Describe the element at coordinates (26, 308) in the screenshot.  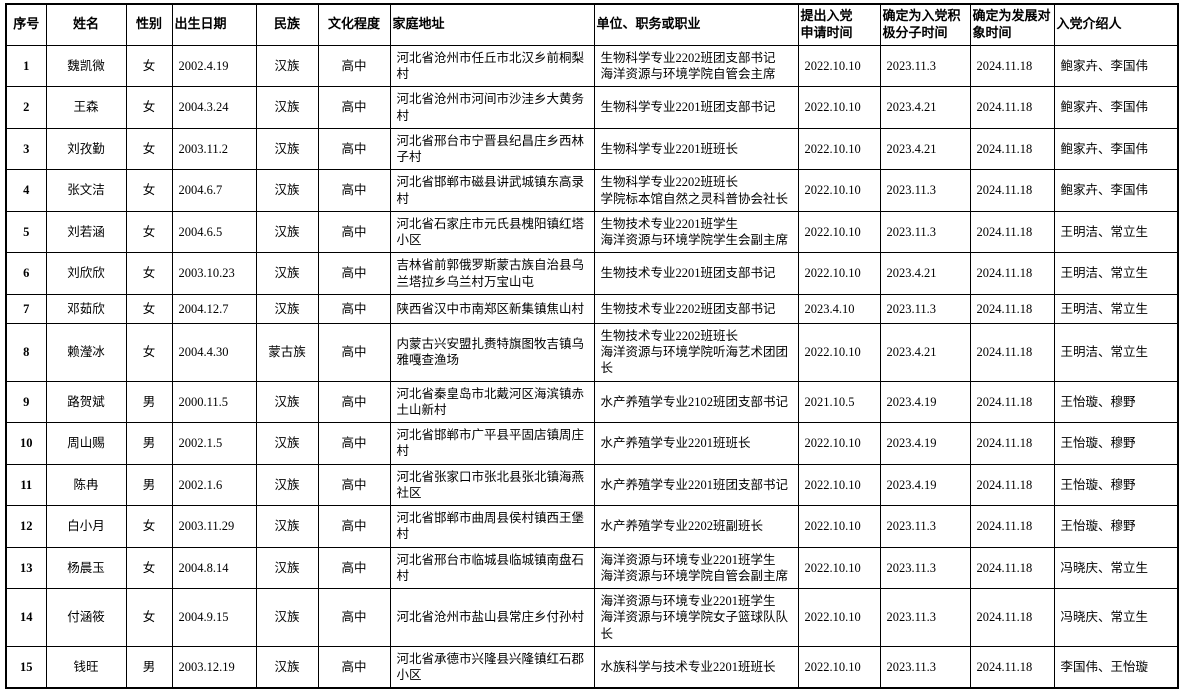
I see `cell-no: 7` at that location.